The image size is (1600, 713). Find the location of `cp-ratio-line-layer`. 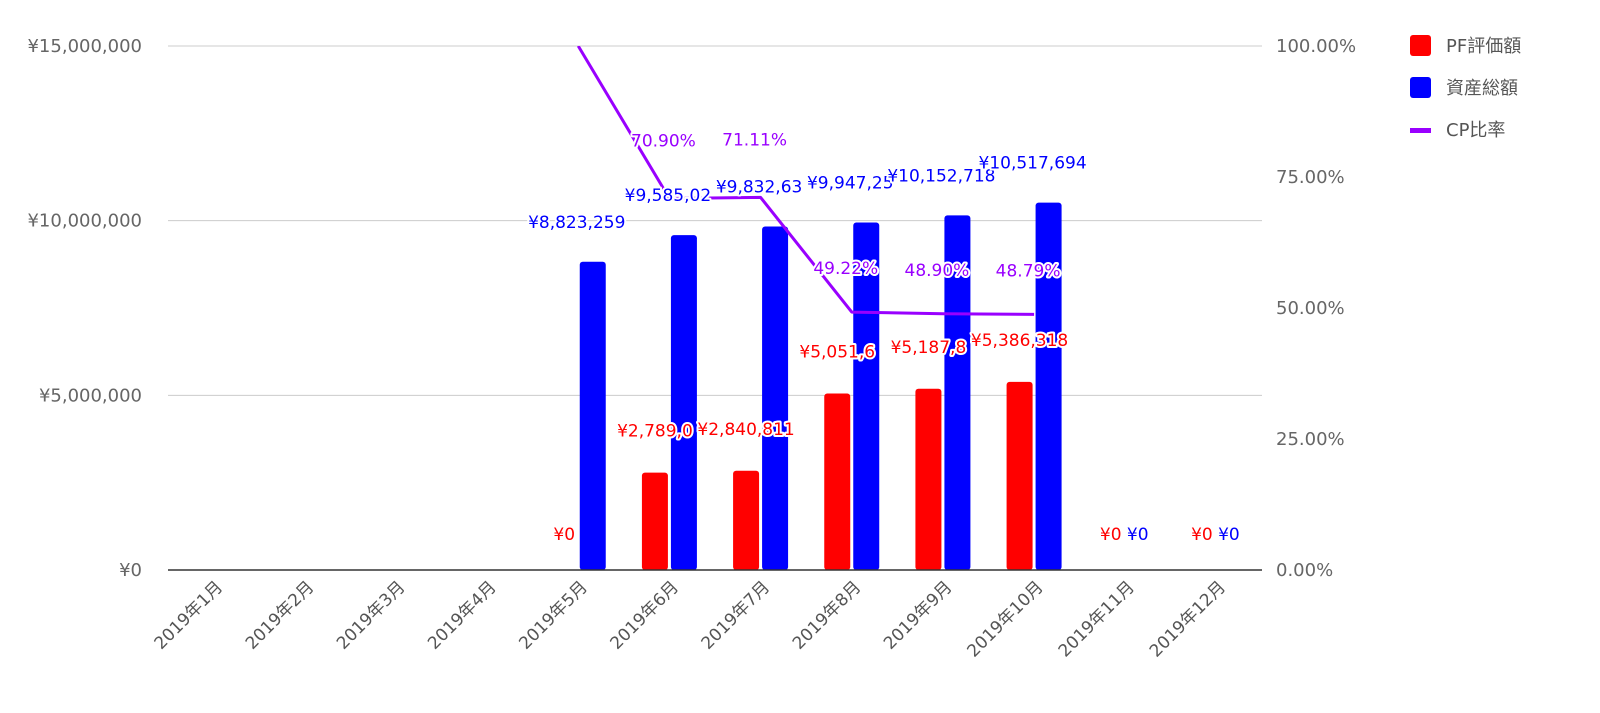

cp-ratio-line-layer is located at coordinates (805, 181).